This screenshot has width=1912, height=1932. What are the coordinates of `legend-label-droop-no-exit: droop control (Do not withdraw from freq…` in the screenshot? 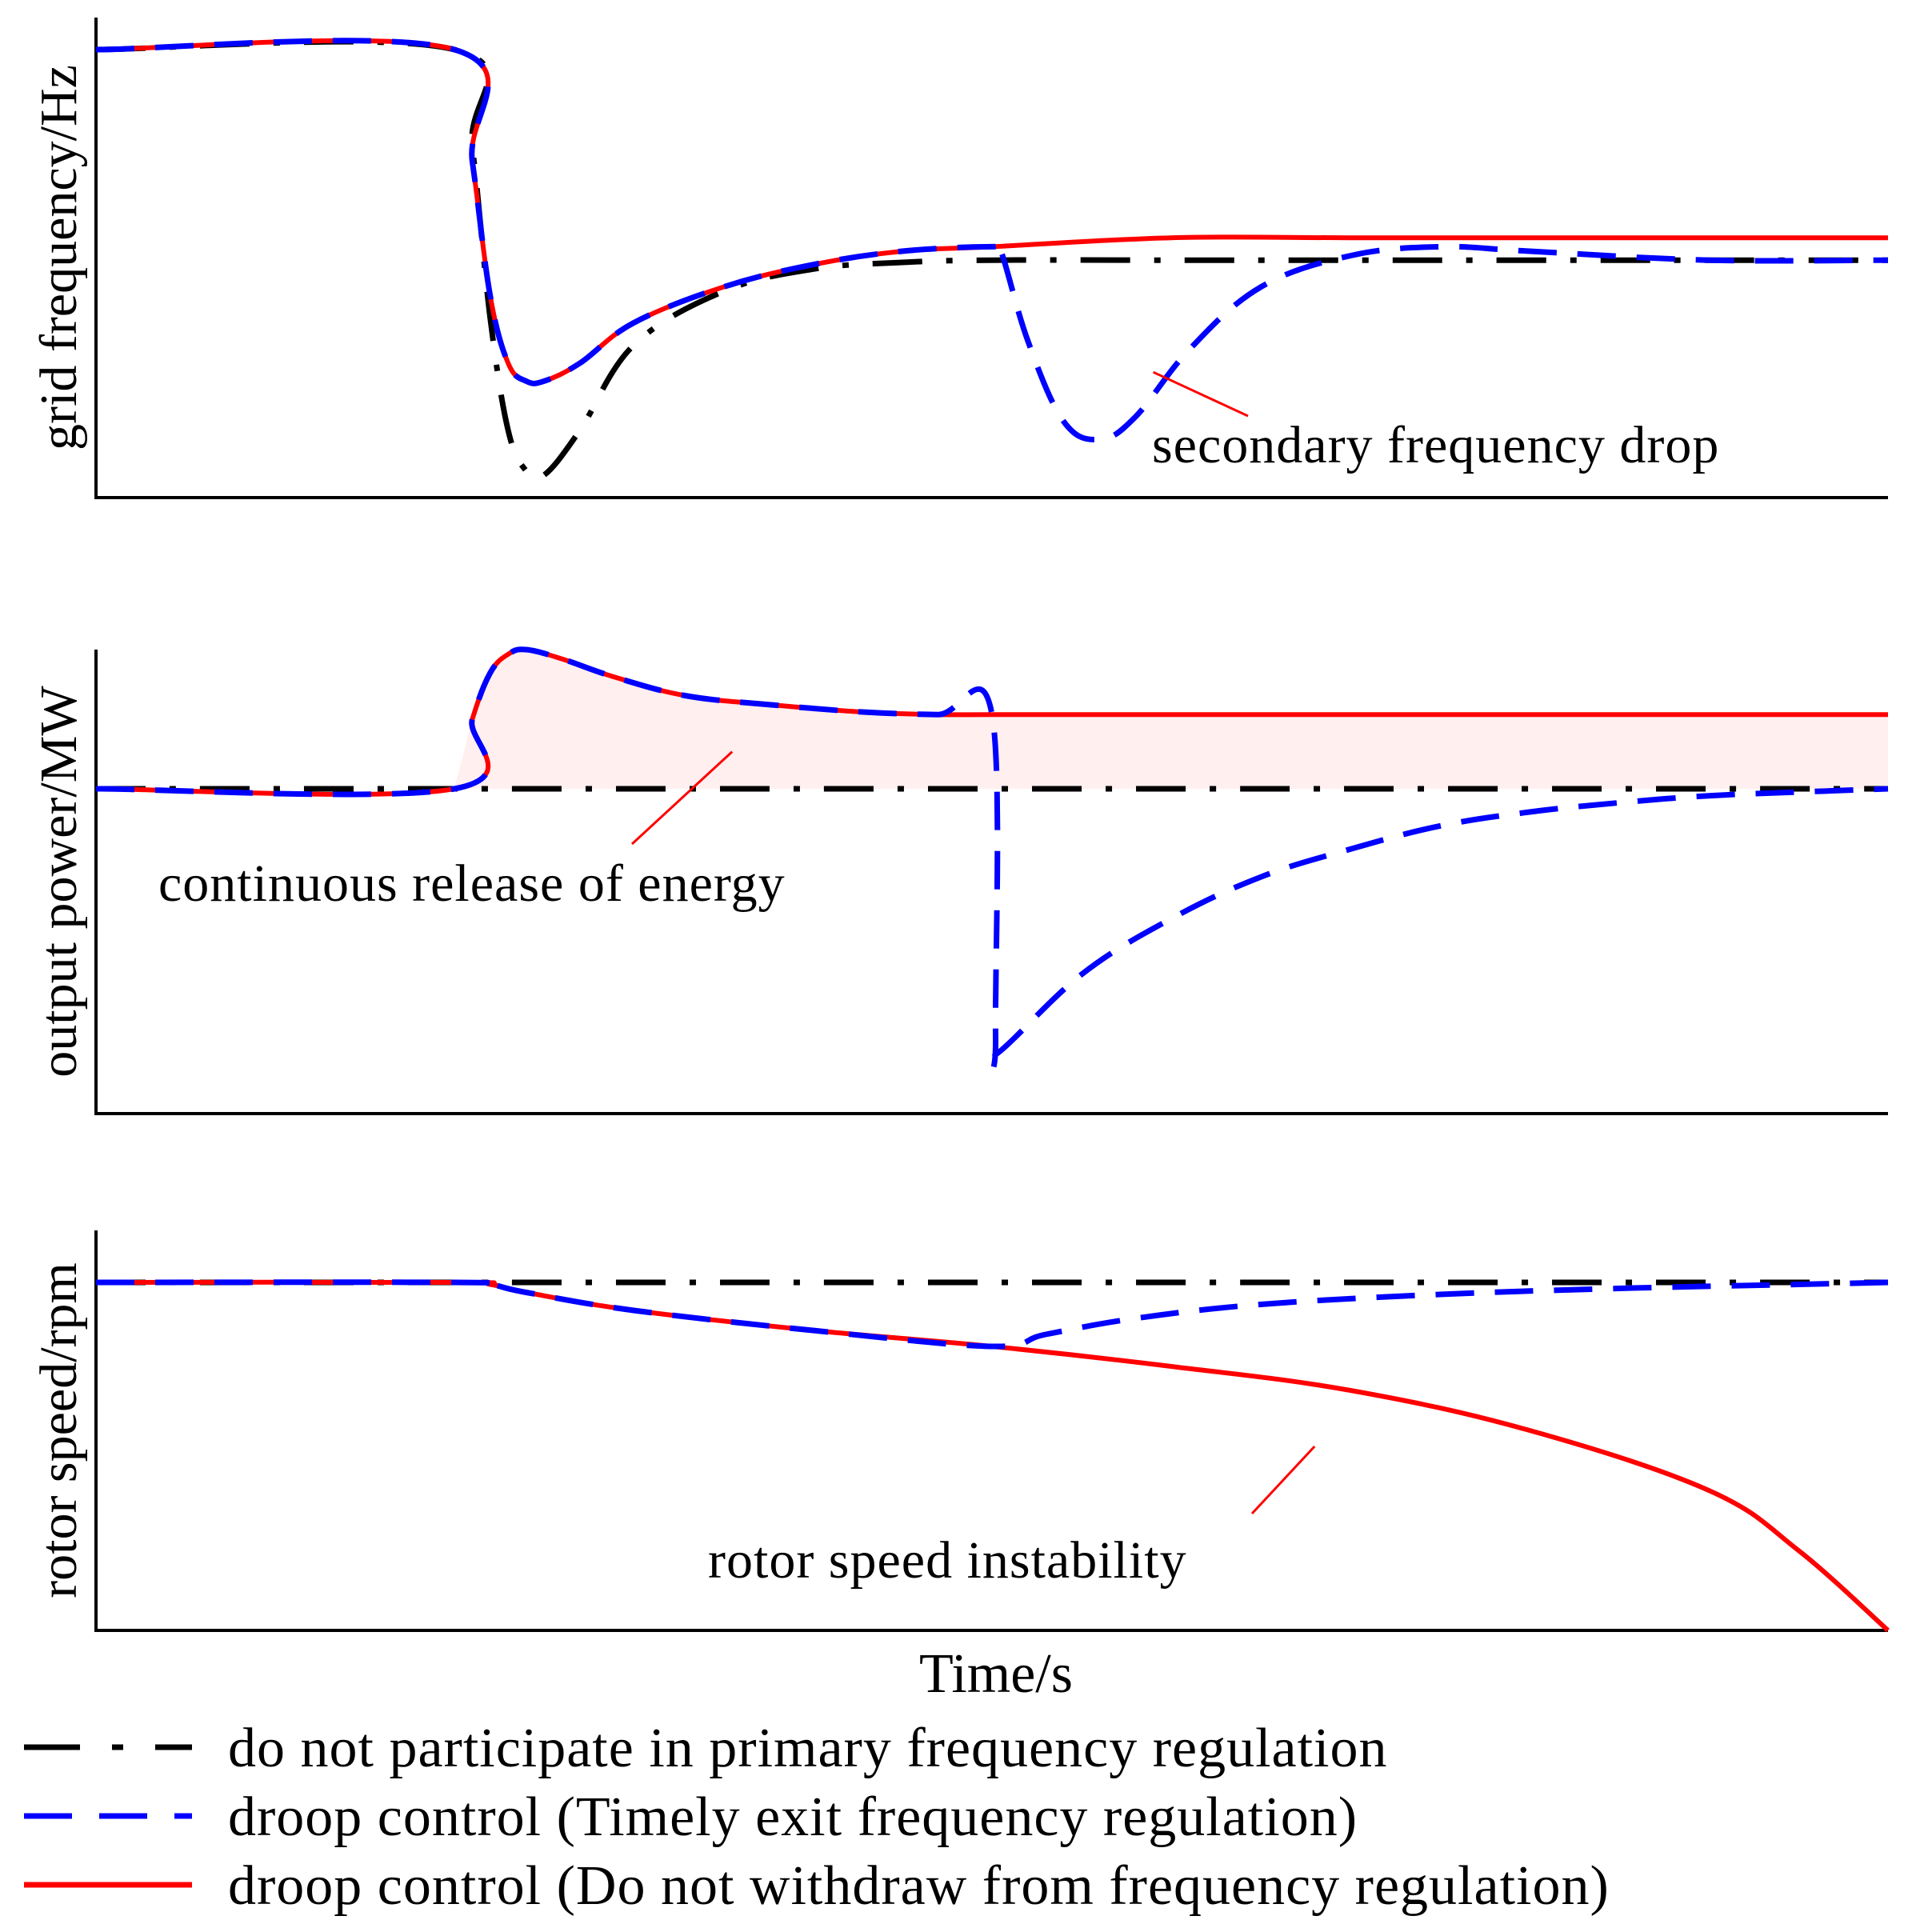 It's located at (919, 1886).